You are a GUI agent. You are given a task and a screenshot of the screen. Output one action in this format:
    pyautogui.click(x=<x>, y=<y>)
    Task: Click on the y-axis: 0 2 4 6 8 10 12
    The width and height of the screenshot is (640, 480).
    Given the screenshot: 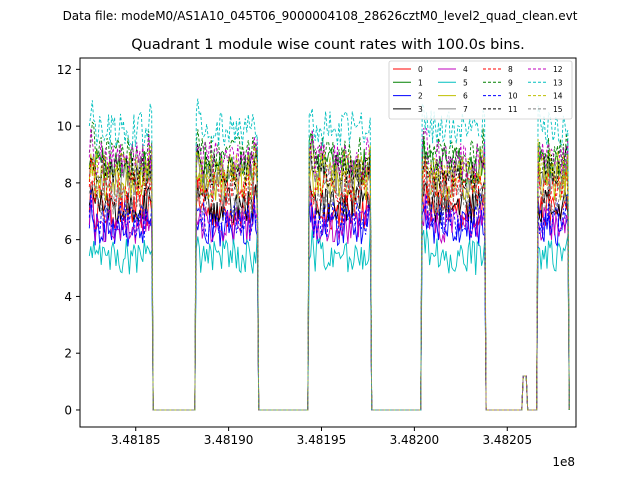 What is the action you would take?
    pyautogui.click(x=68, y=240)
    